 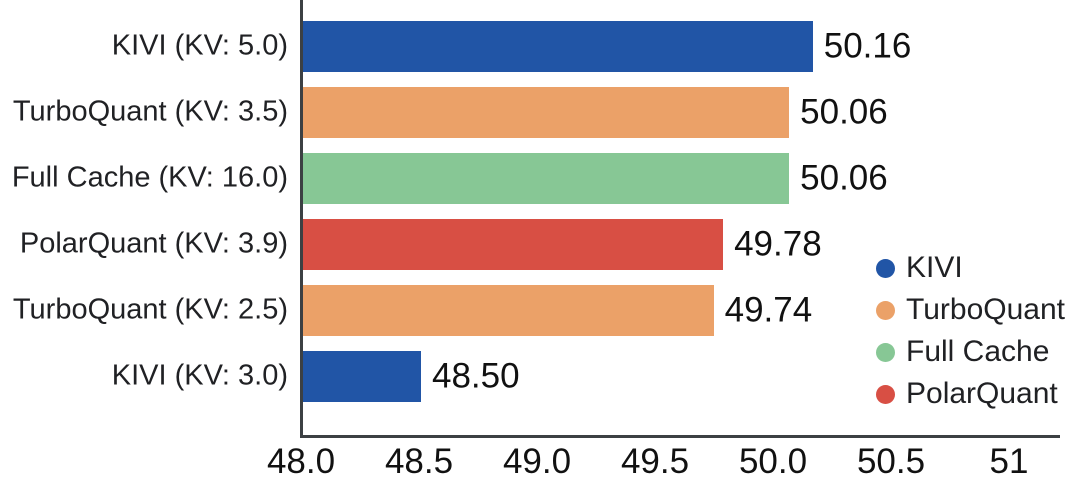 I want to click on category-label: KIVI (KV: 3.0), so click(x=199, y=375).